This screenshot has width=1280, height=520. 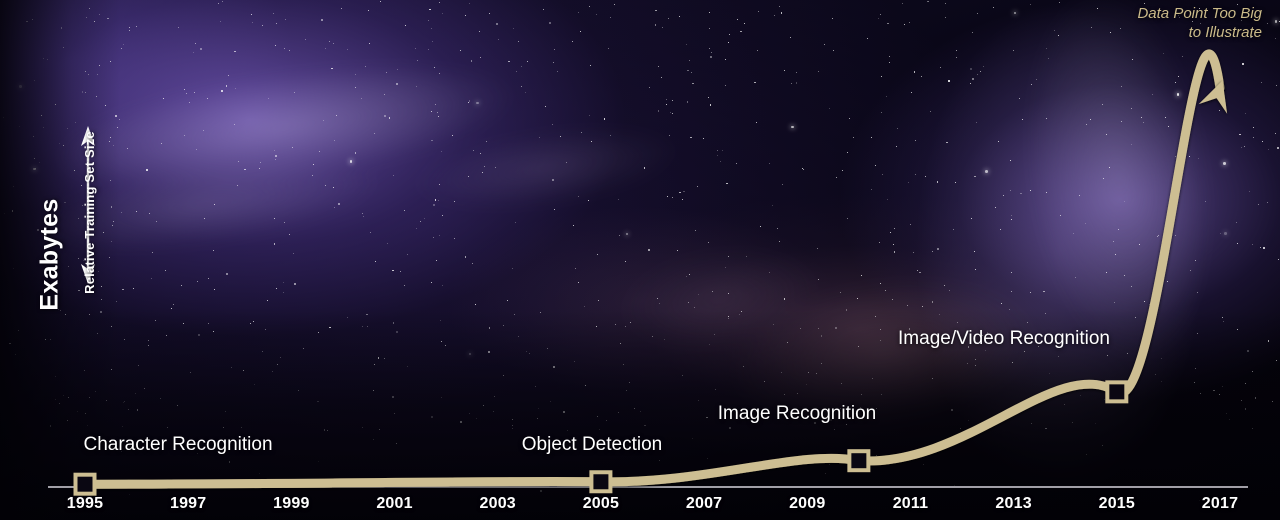 I want to click on too-big-annotation: Data Point Too Big to Illustrate, so click(x=1199, y=23).